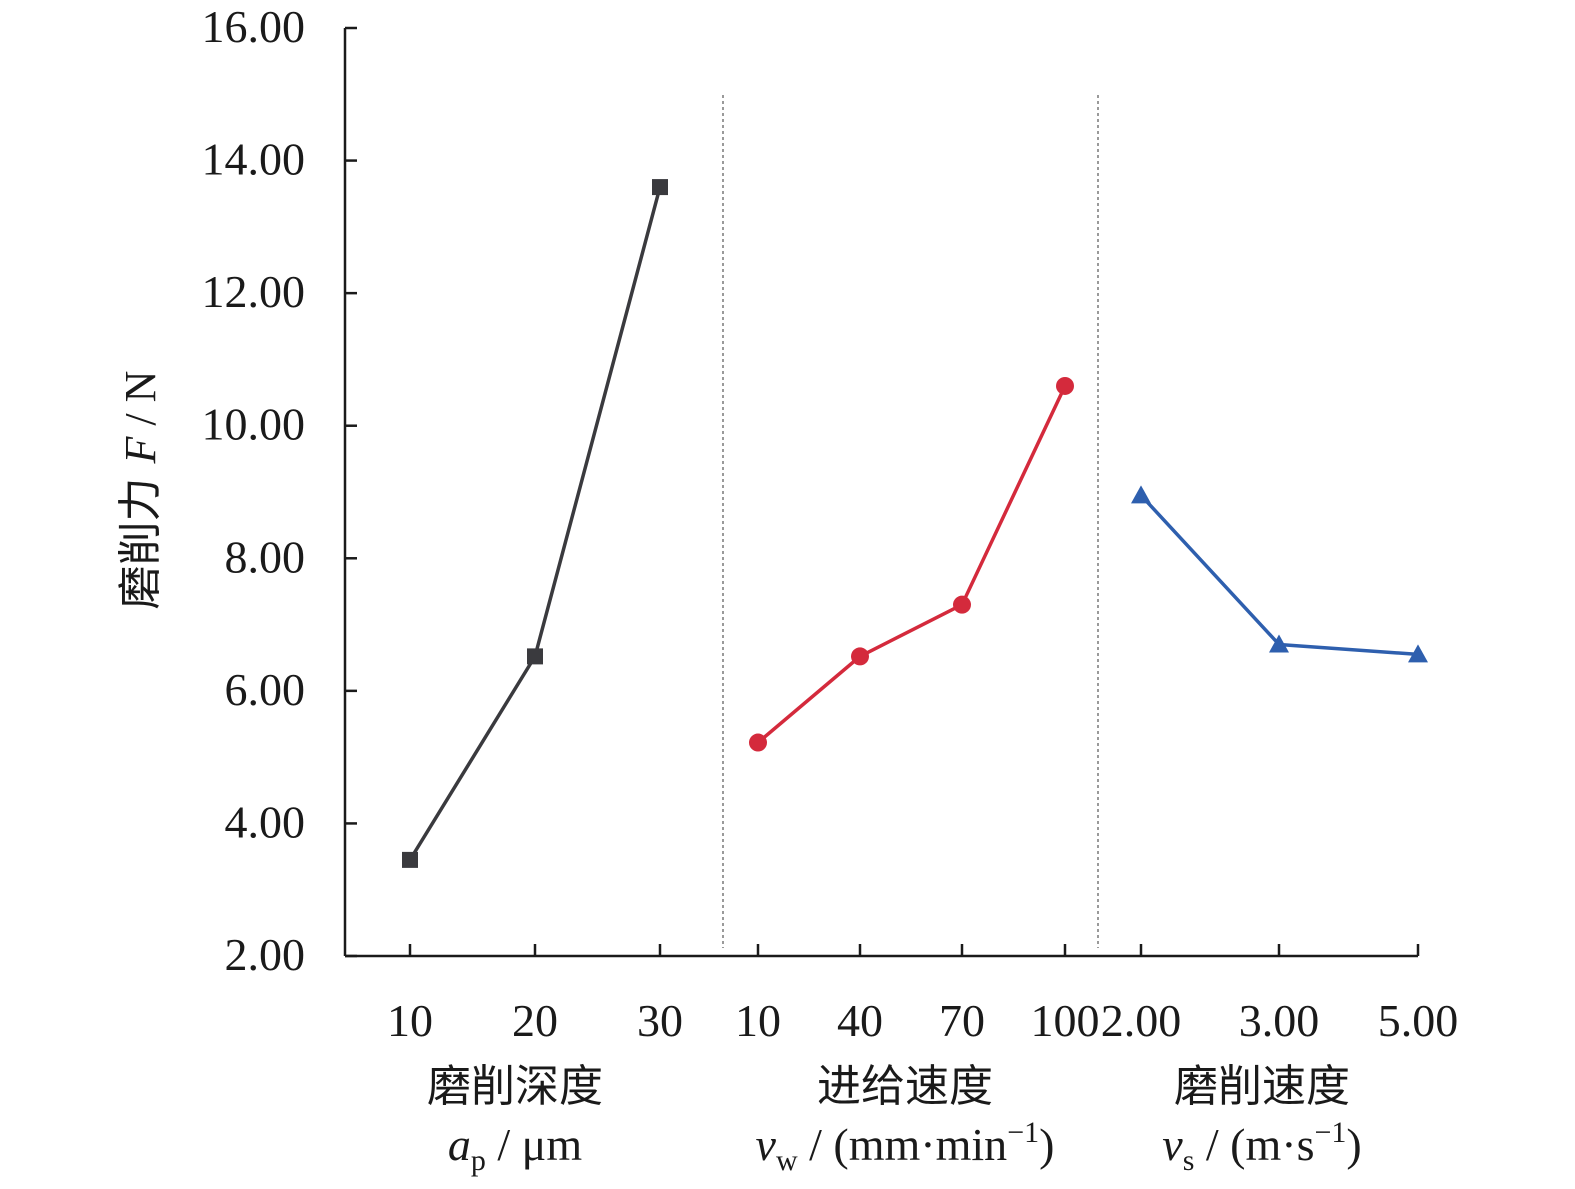  What do you see at coordinates (254, 424) in the screenshot?
I see `y-tick-label: 10.00` at bounding box center [254, 424].